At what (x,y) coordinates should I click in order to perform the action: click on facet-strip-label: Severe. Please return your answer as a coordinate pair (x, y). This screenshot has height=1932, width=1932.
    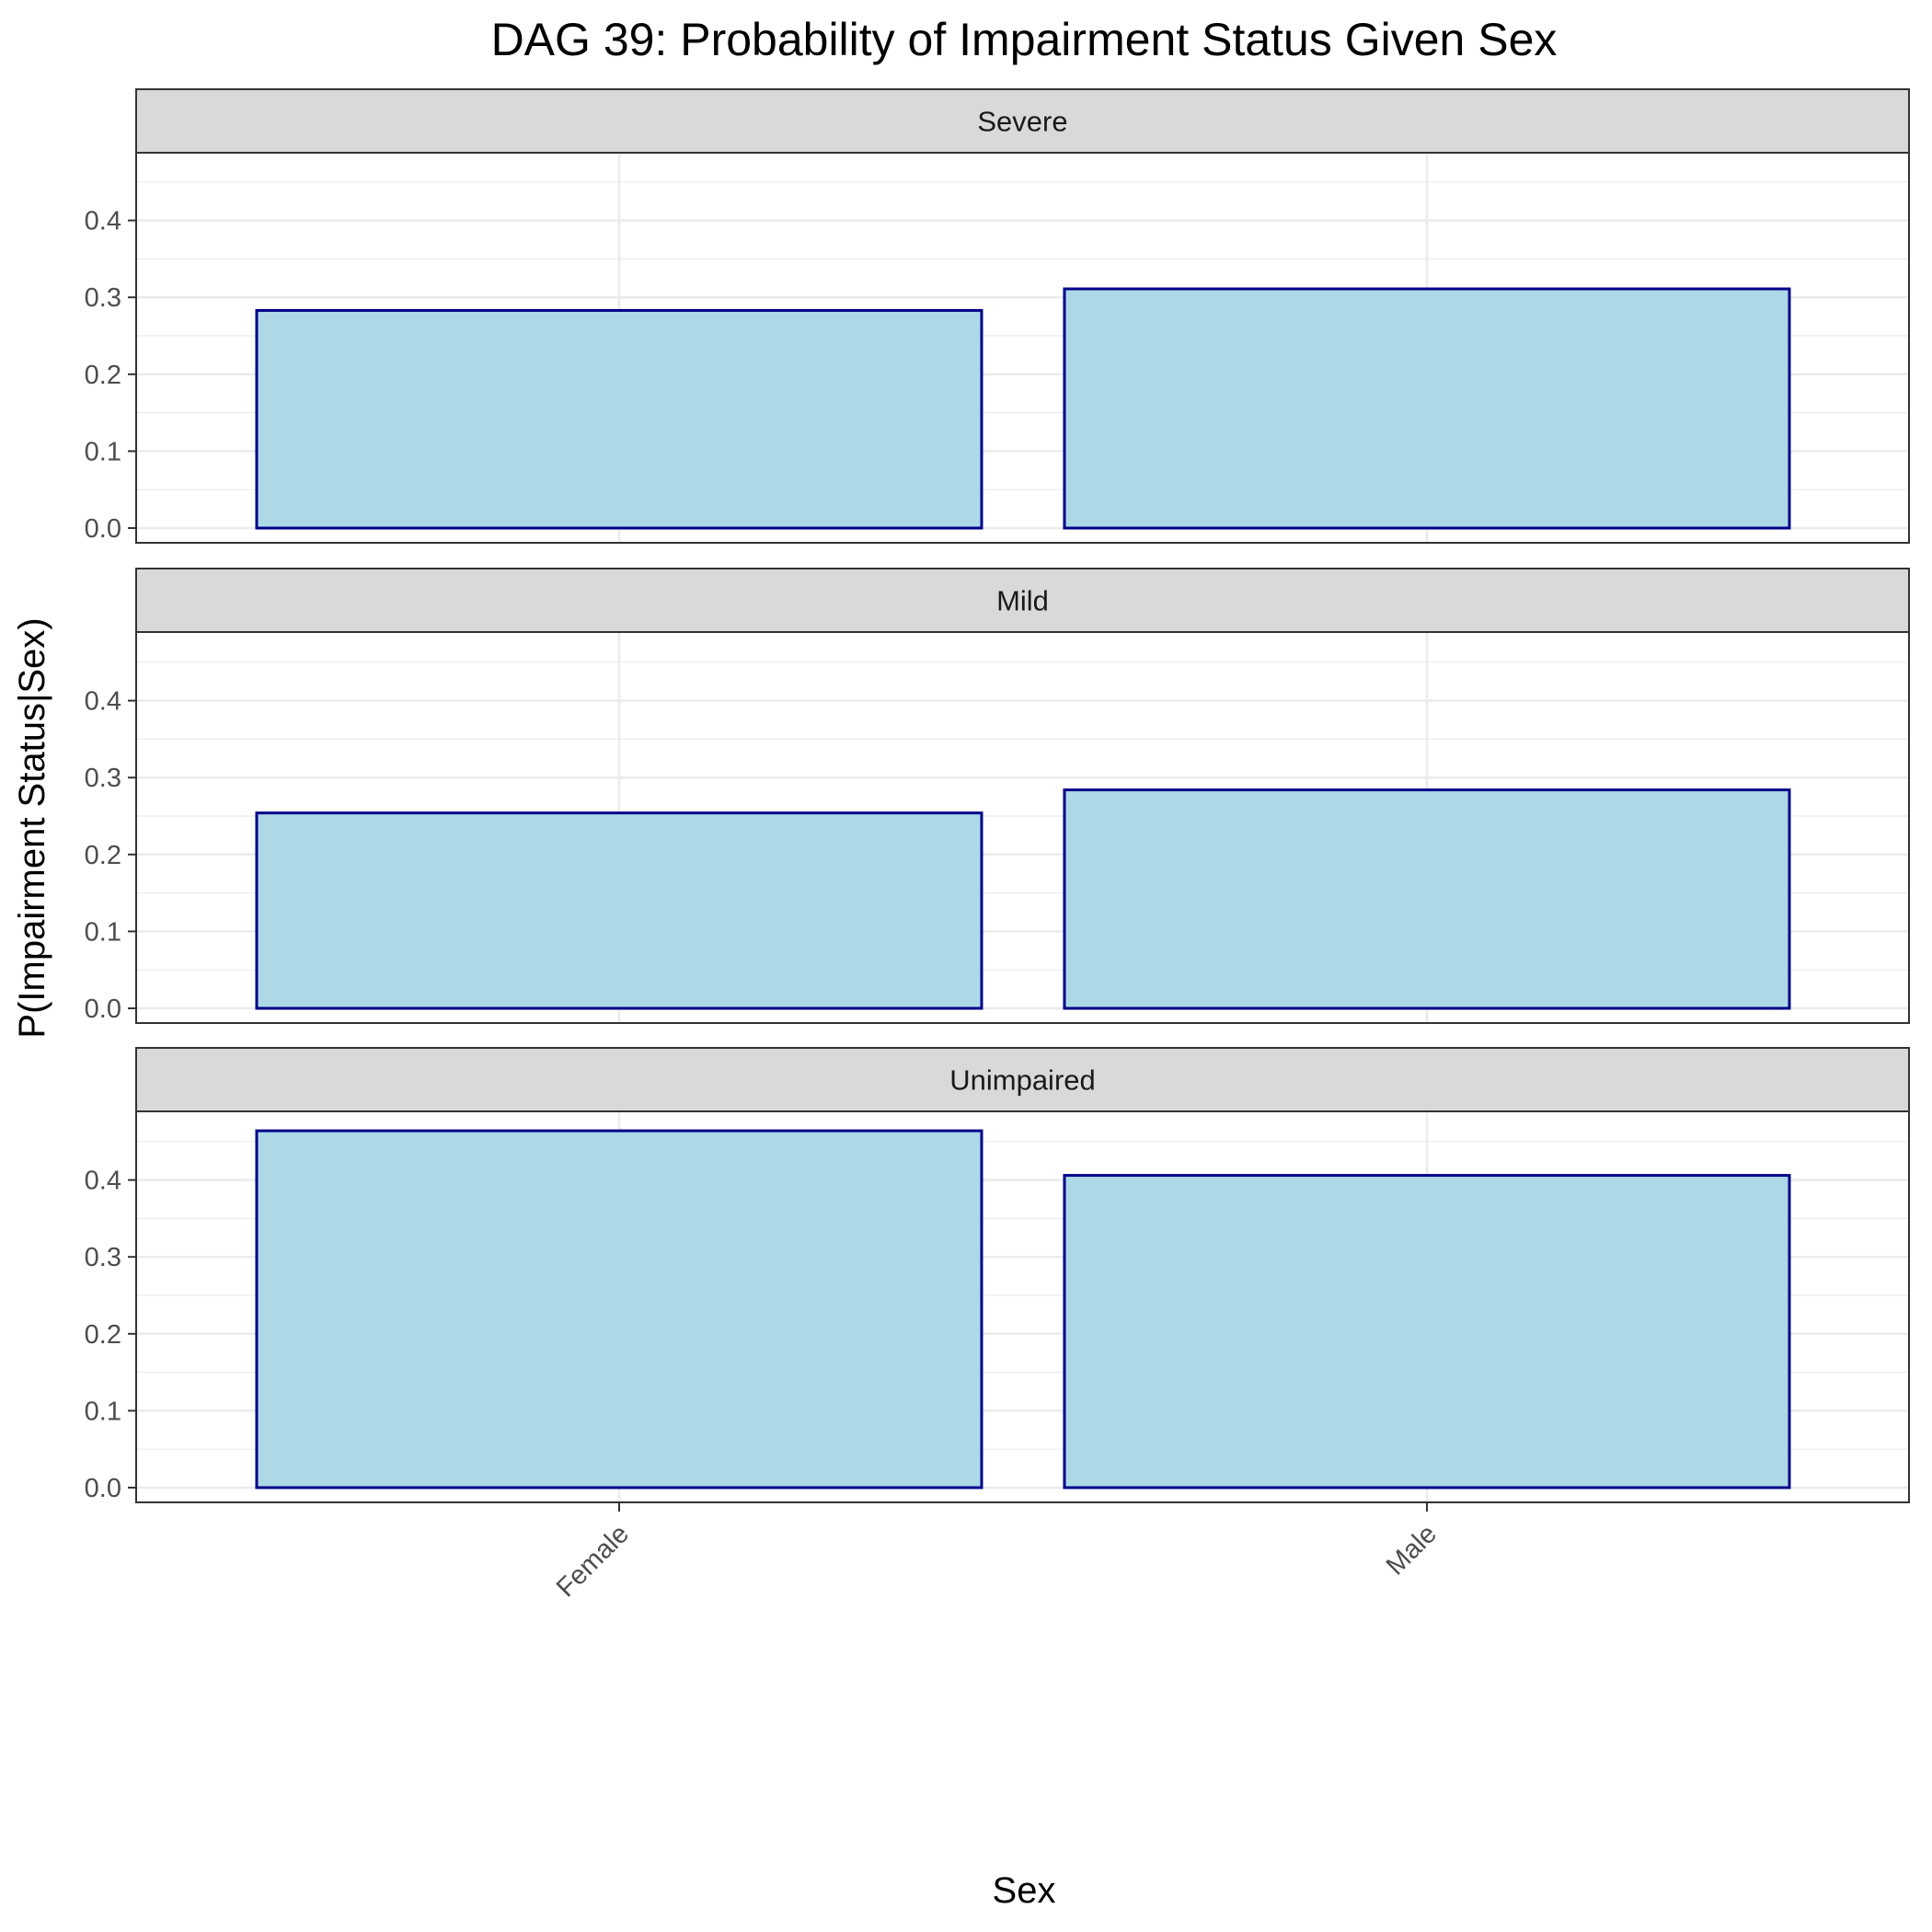
    Looking at the image, I should click on (1022, 122).